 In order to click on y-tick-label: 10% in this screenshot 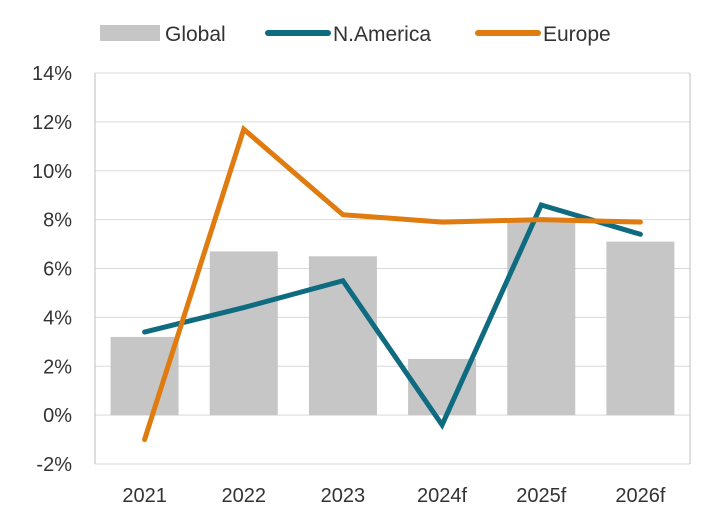, I will do `click(52, 172)`.